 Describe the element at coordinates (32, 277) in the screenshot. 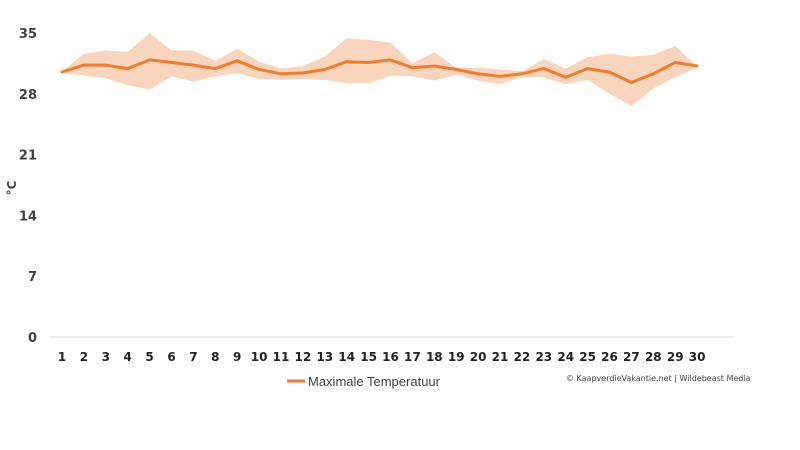

I see `y-tick-label: 7` at that location.